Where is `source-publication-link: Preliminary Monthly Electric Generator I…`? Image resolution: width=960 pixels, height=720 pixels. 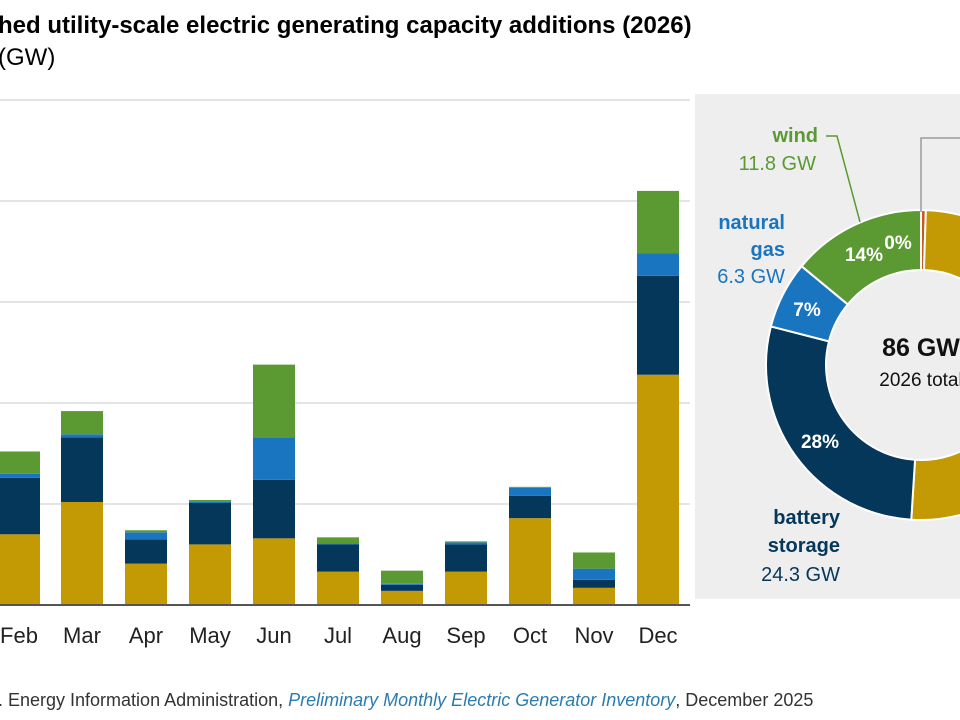 source-publication-link: Preliminary Monthly Electric Generator I… is located at coordinates (482, 700).